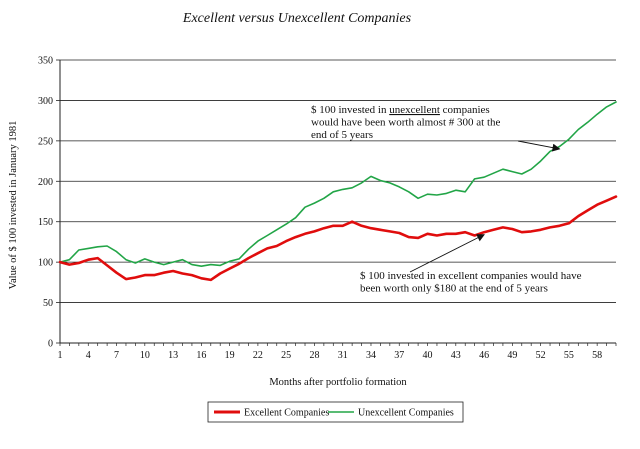  I want to click on x-tick-label: 22, so click(258, 355).